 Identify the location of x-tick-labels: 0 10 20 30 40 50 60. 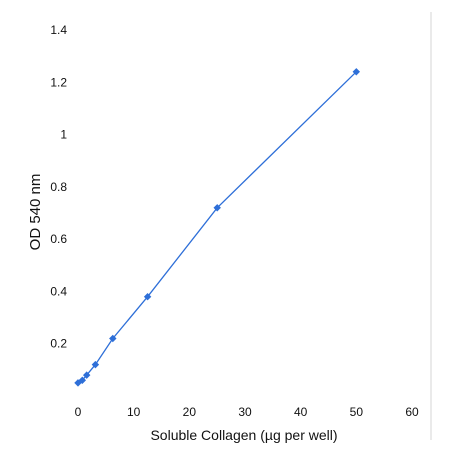
(247, 412).